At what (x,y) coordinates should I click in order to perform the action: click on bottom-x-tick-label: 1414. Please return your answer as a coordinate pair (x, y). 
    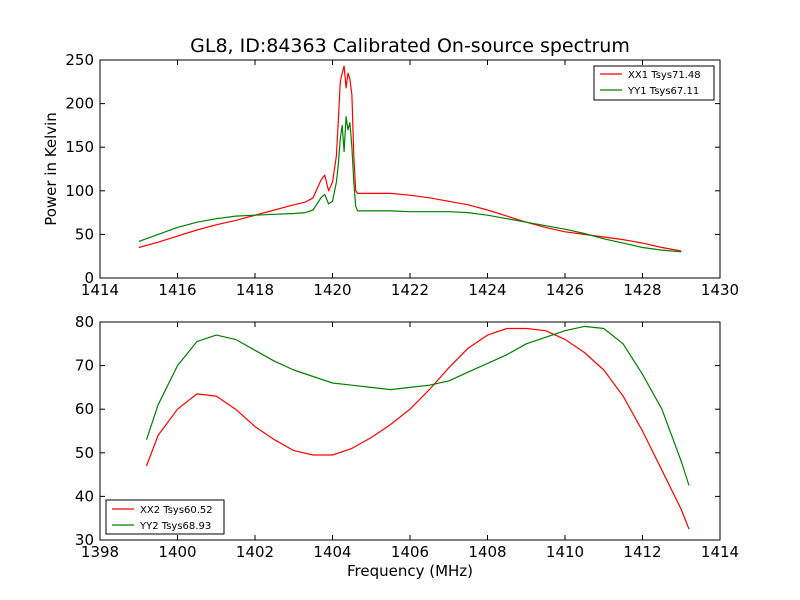
    Looking at the image, I should click on (720, 552).